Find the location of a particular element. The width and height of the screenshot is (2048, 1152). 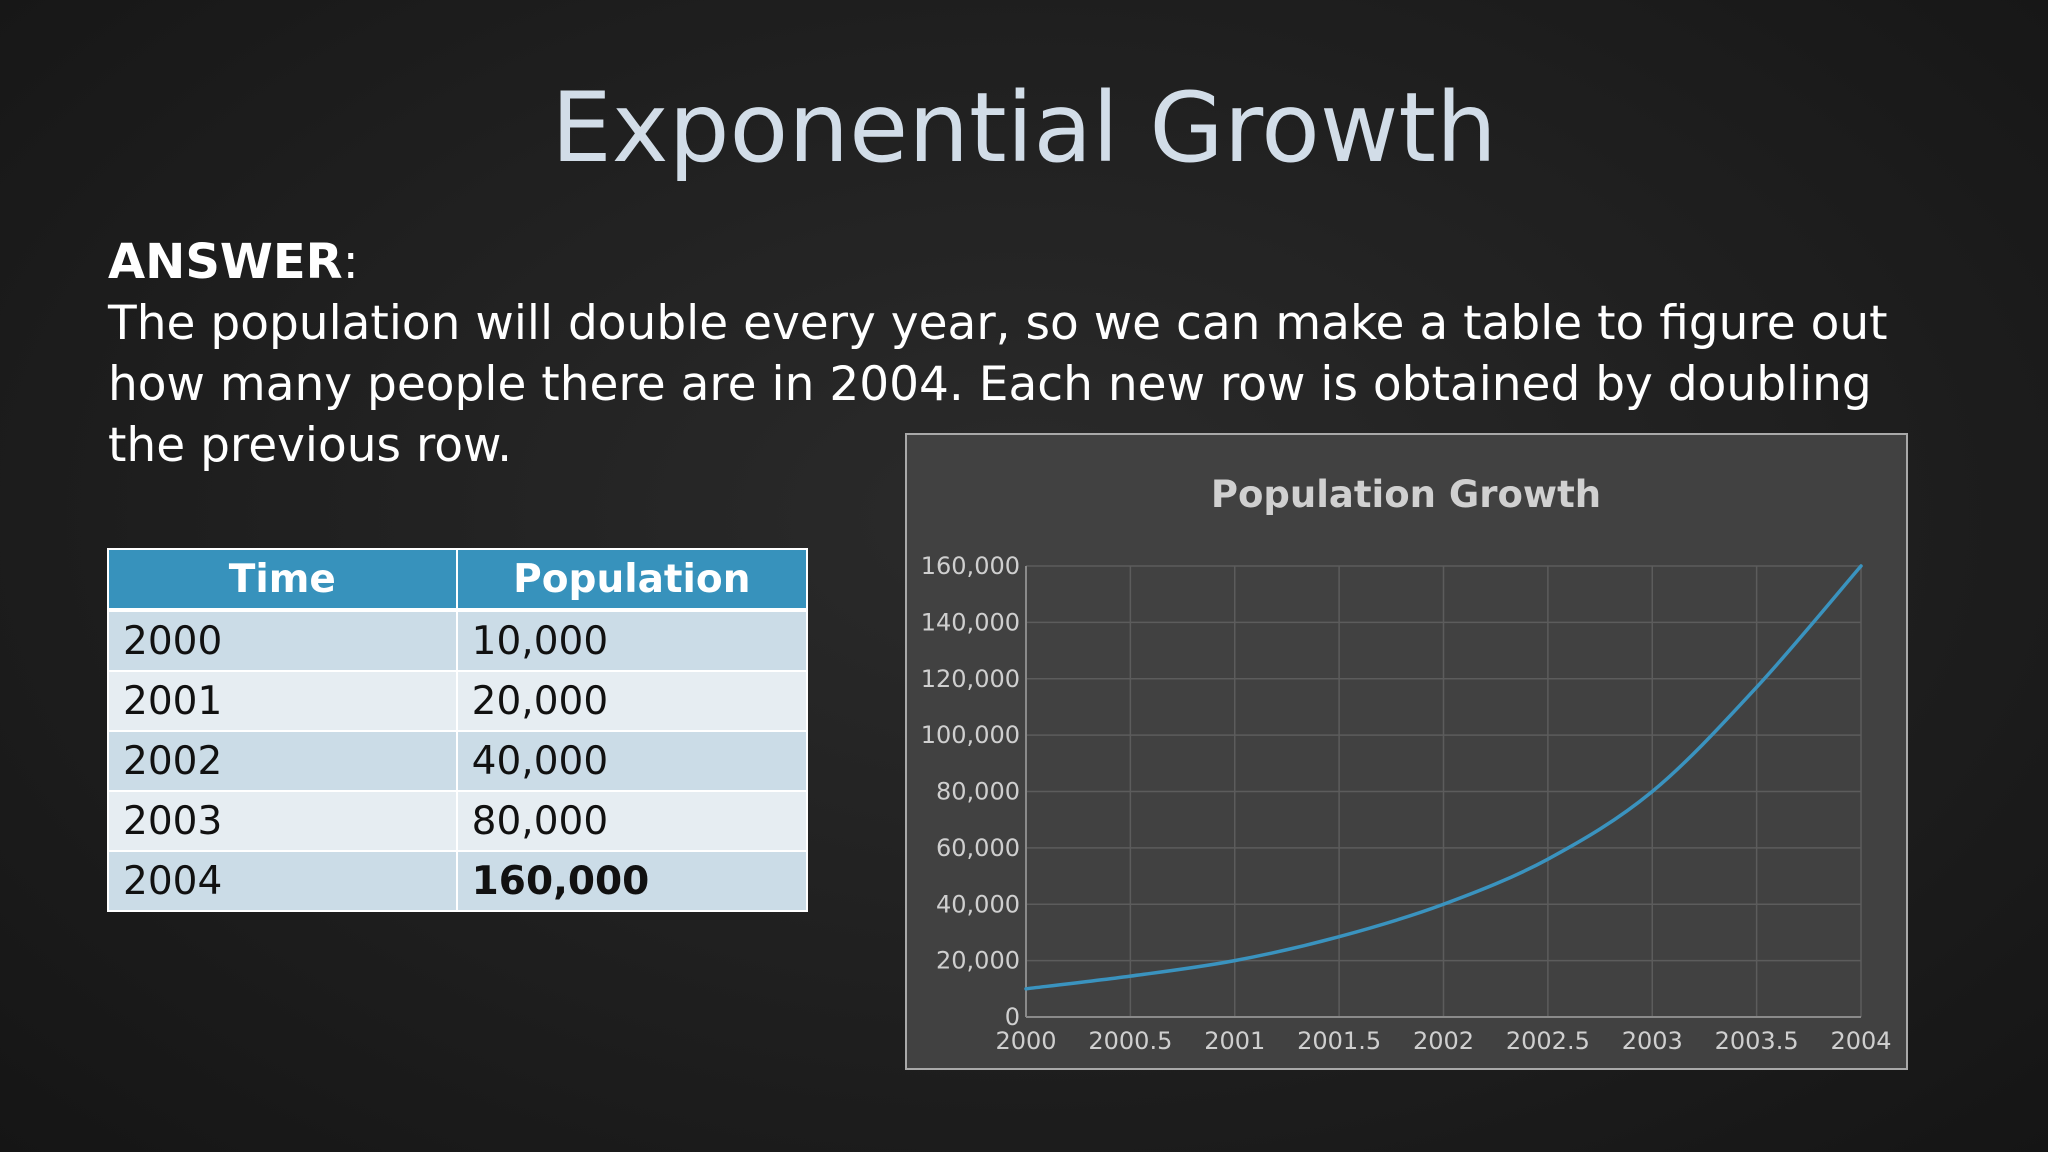

y-tick-label: 120,000 is located at coordinates (970, 679).